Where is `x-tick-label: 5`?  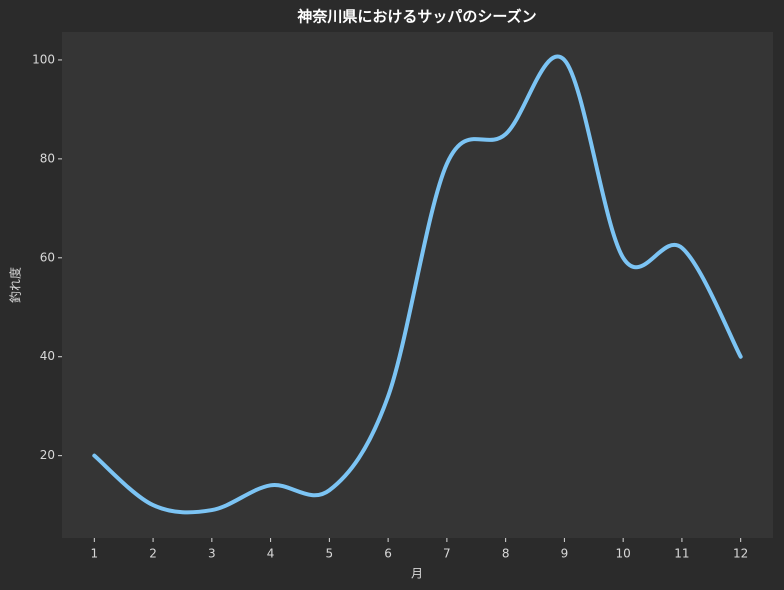 x-tick-label: 5 is located at coordinates (330, 554).